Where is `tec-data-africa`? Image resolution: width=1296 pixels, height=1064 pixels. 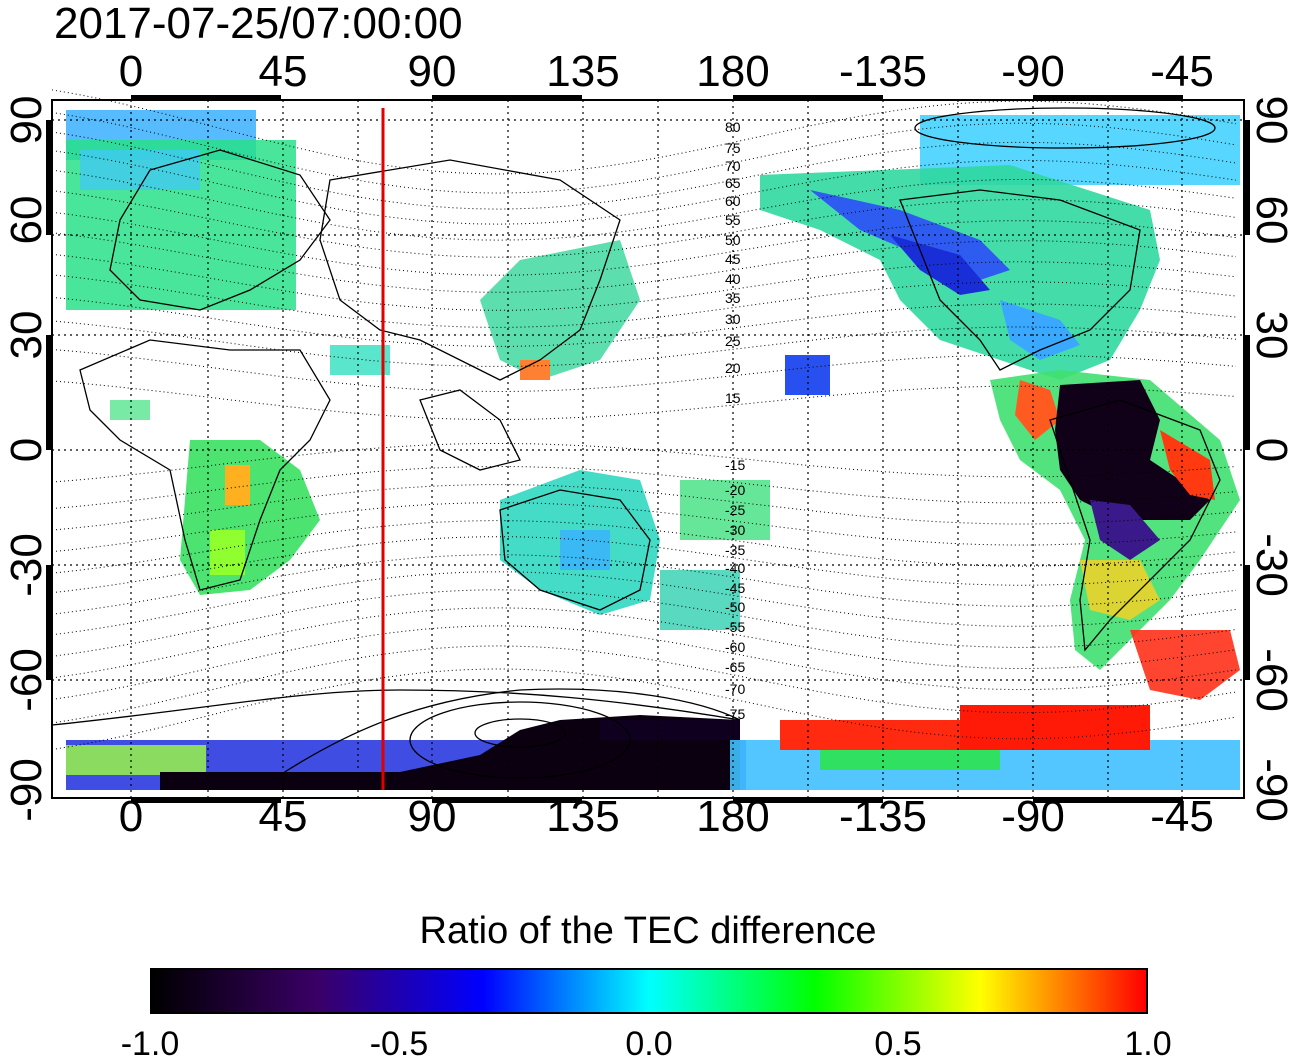
tec-data-africa is located at coordinates (250, 470).